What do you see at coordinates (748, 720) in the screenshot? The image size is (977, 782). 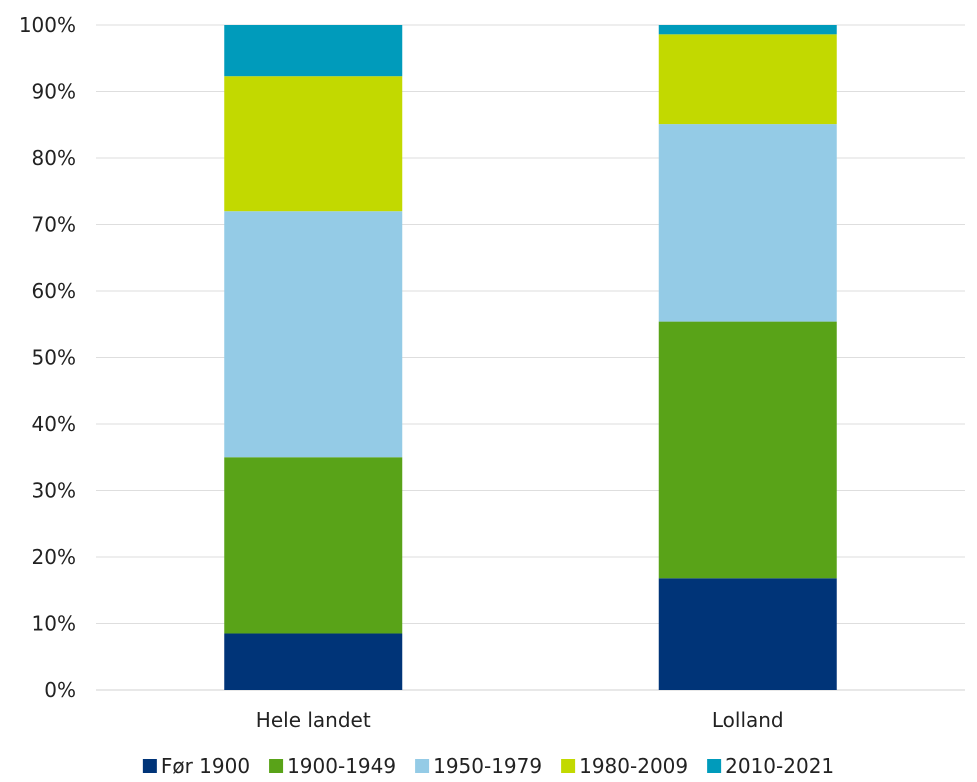 I see `x-tick-label: Lolland` at bounding box center [748, 720].